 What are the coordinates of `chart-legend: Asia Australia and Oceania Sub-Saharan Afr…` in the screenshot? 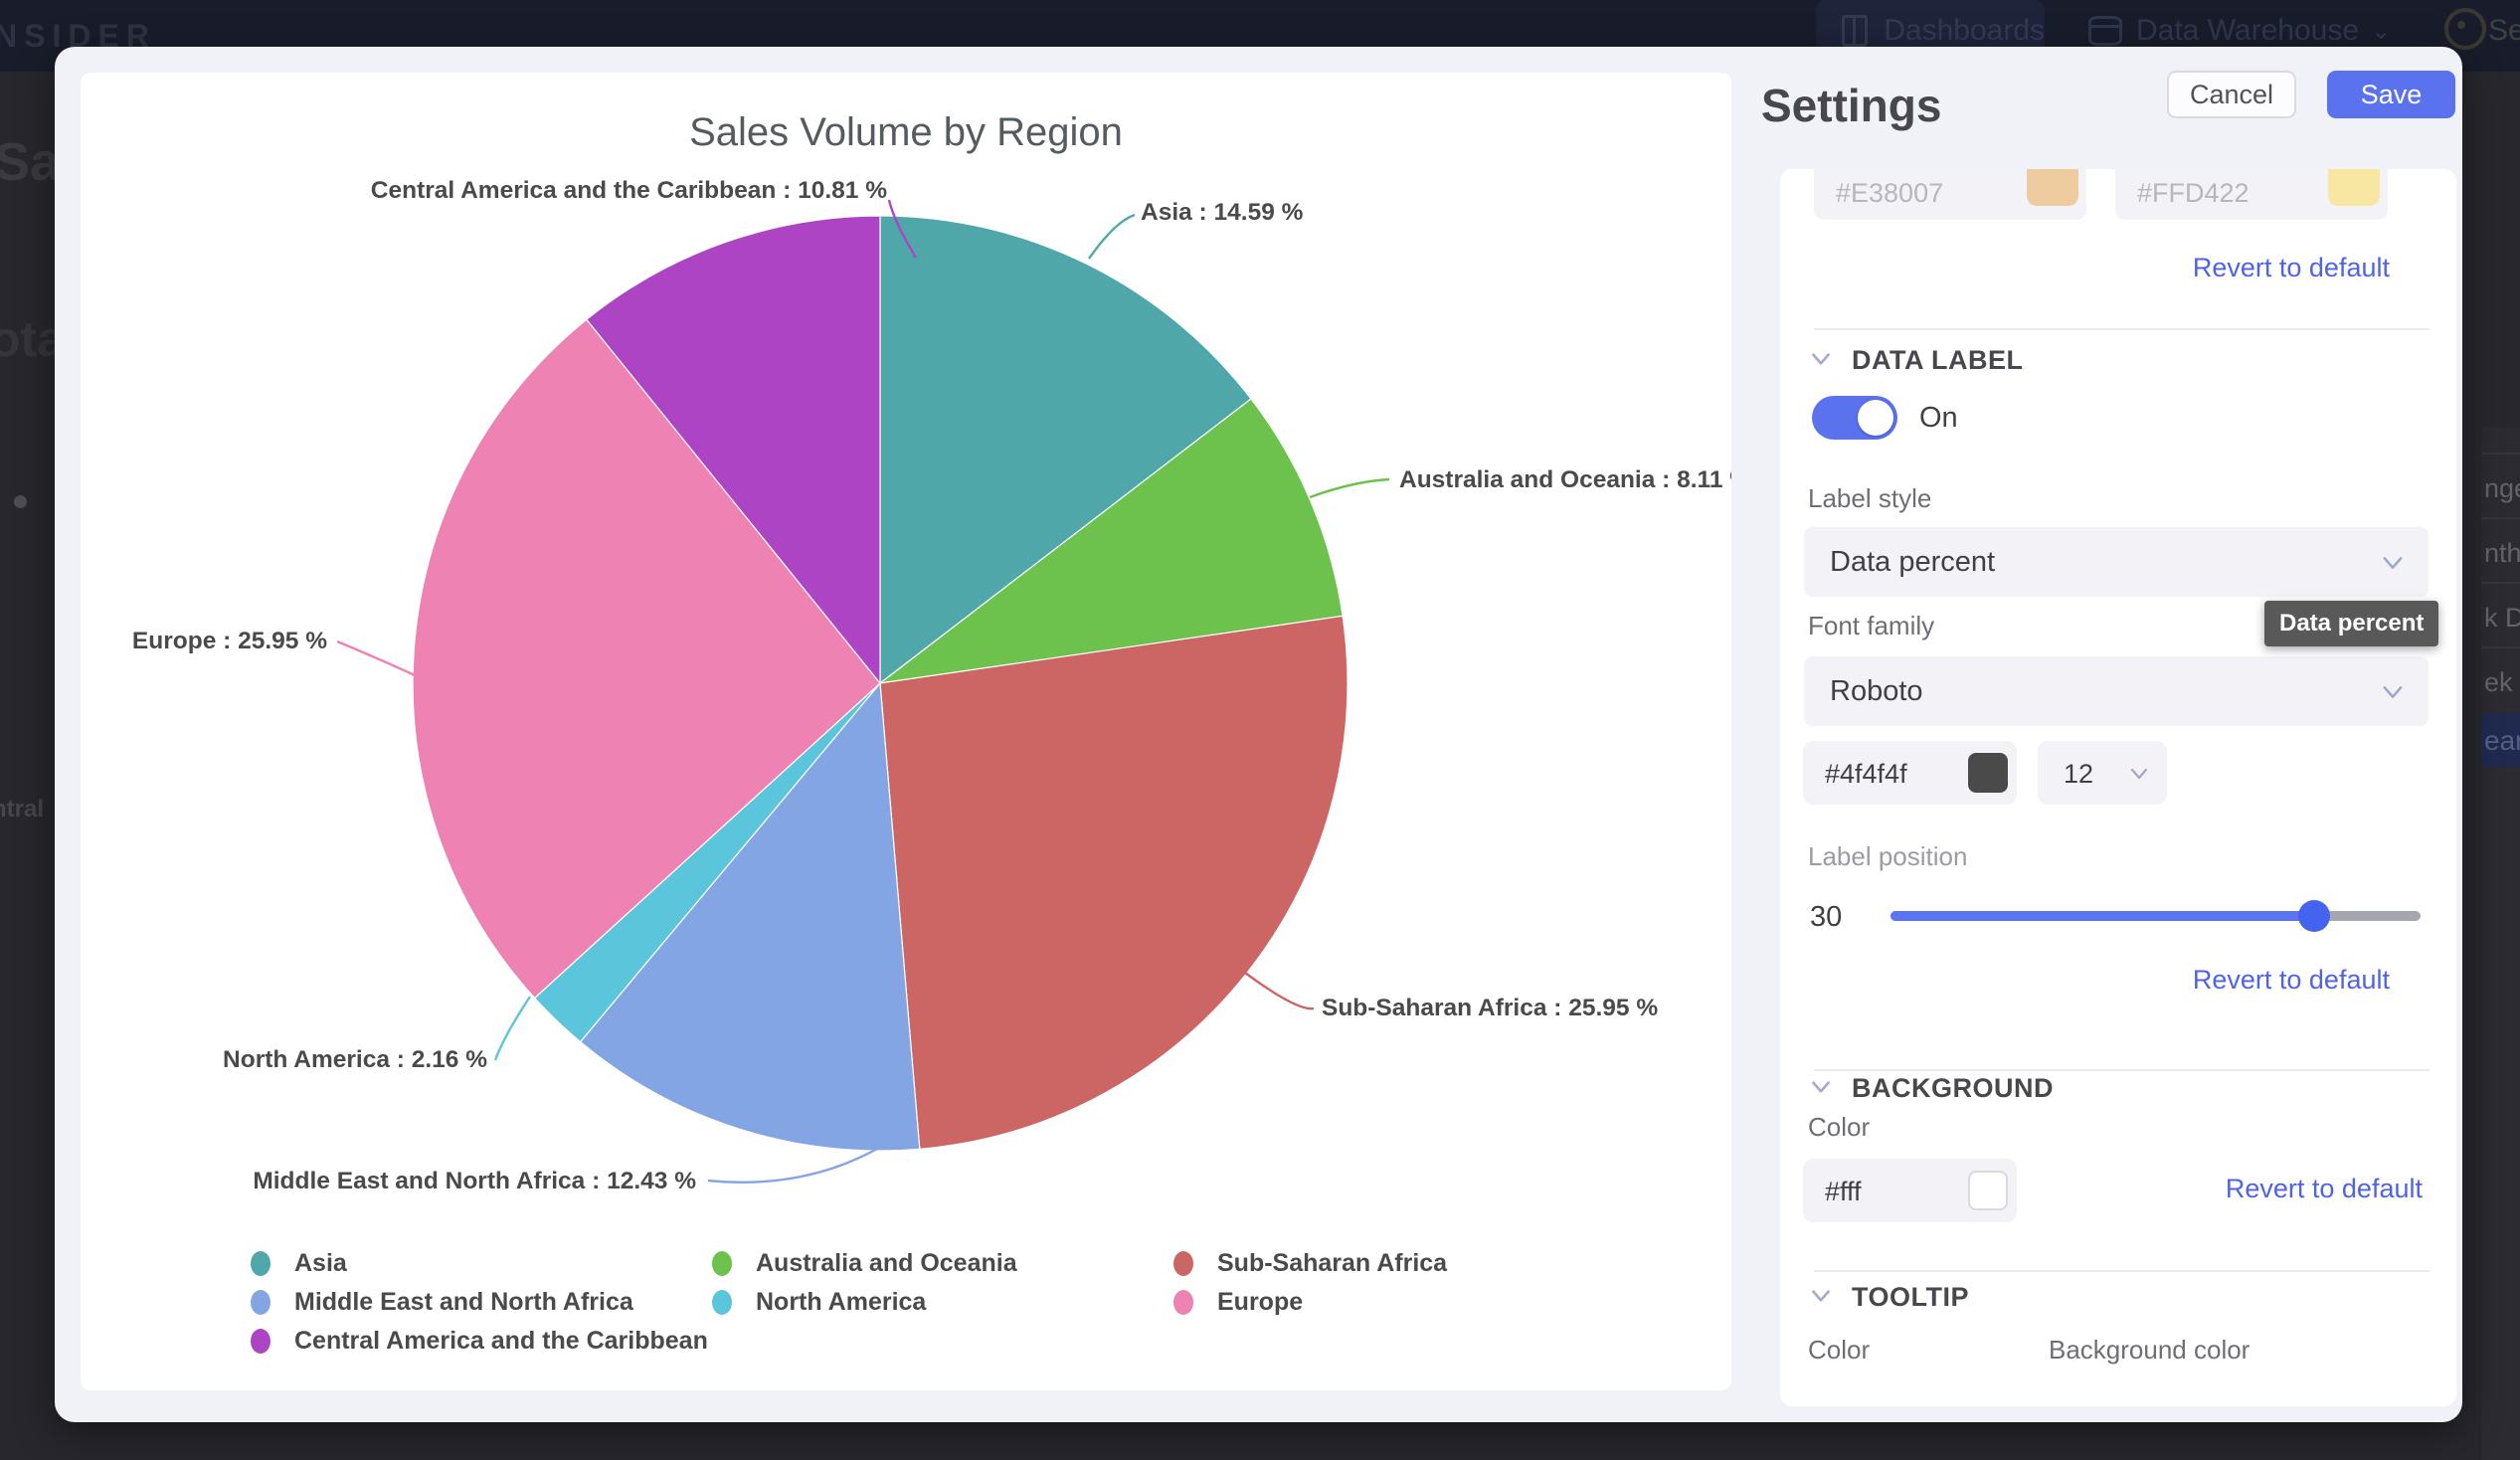 It's located at (943, 1302).